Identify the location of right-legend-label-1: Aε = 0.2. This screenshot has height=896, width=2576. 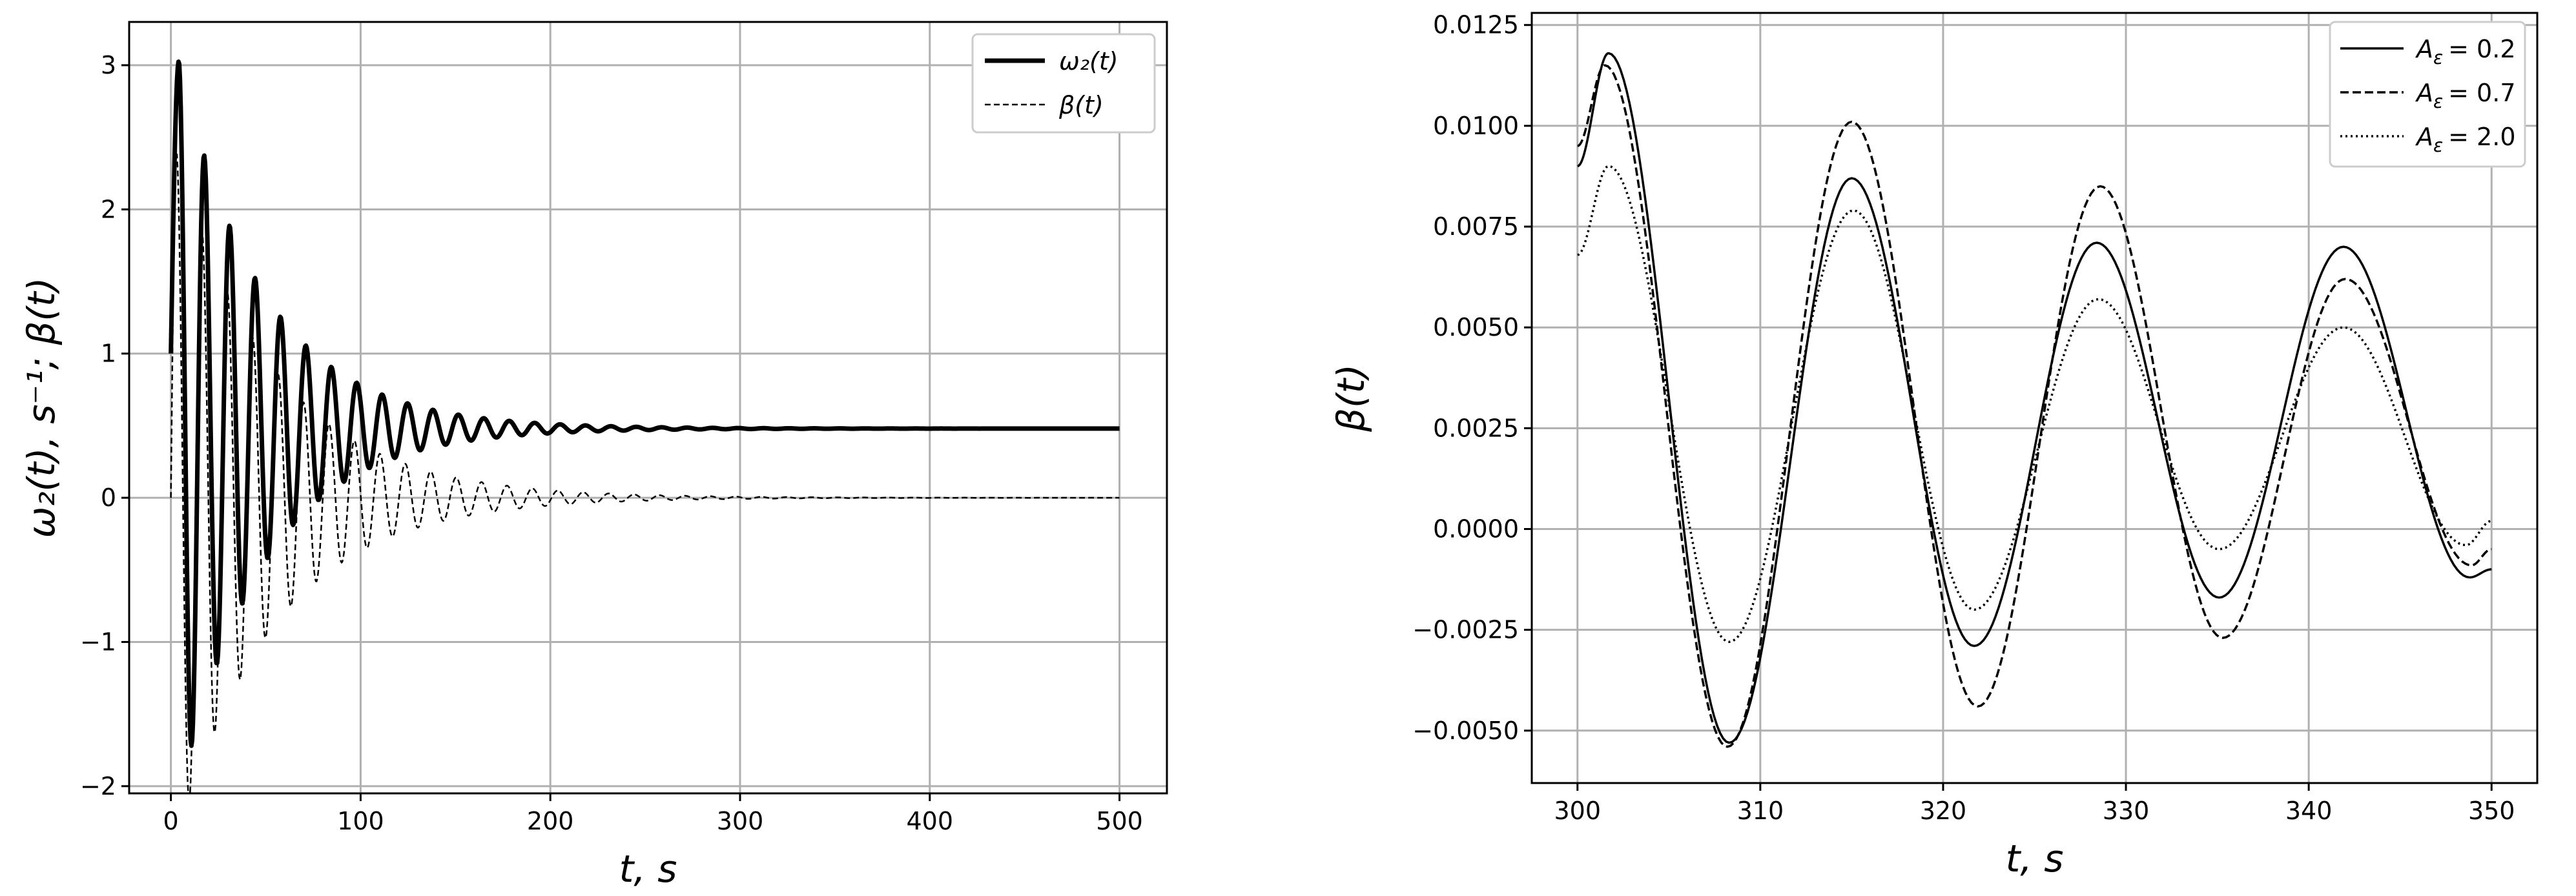
(2465, 51).